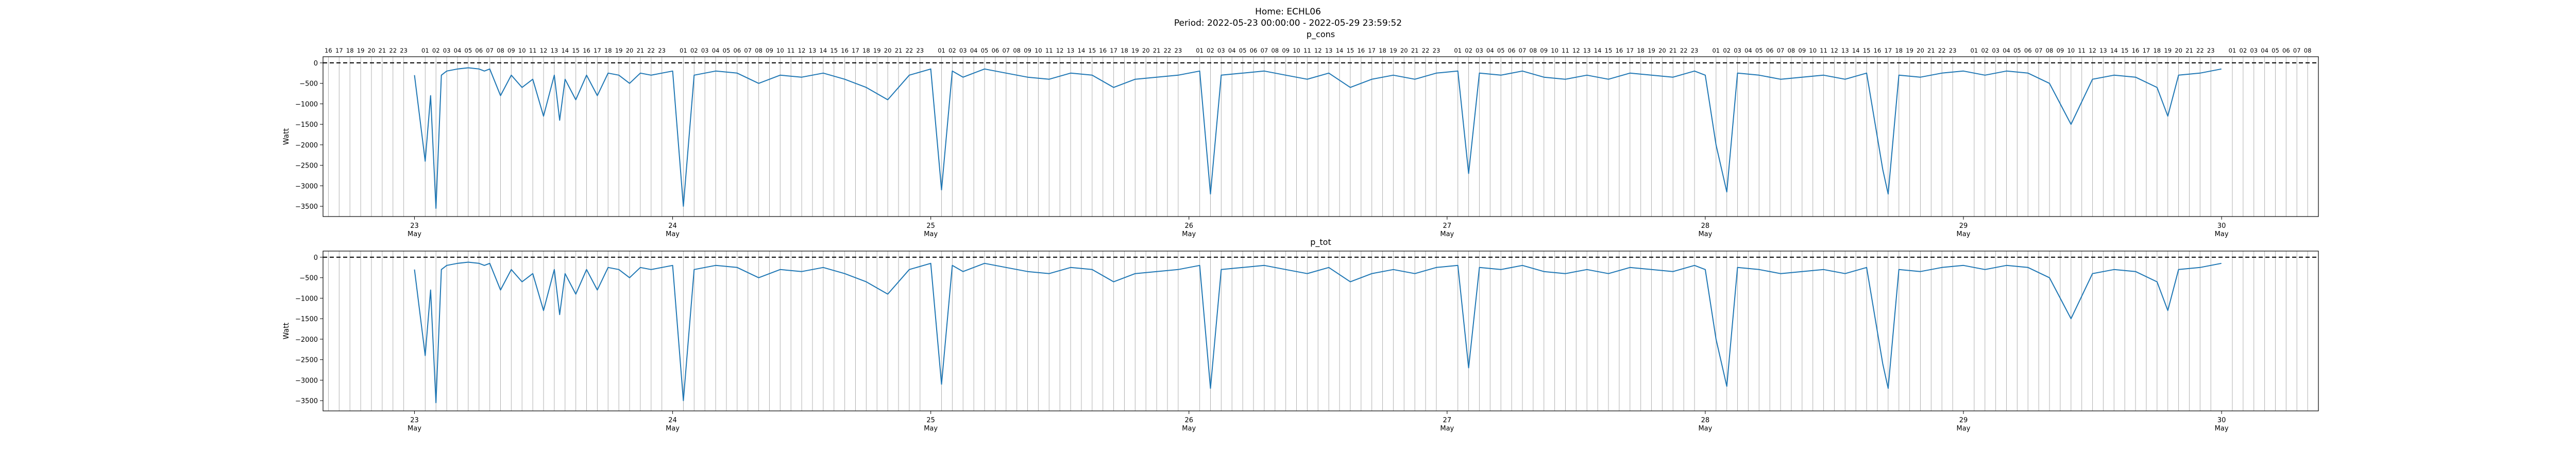 Image resolution: width=2576 pixels, height=464 pixels. Describe the element at coordinates (1188, 226) in the screenshot. I see `x-day-tick-label: 26` at that location.